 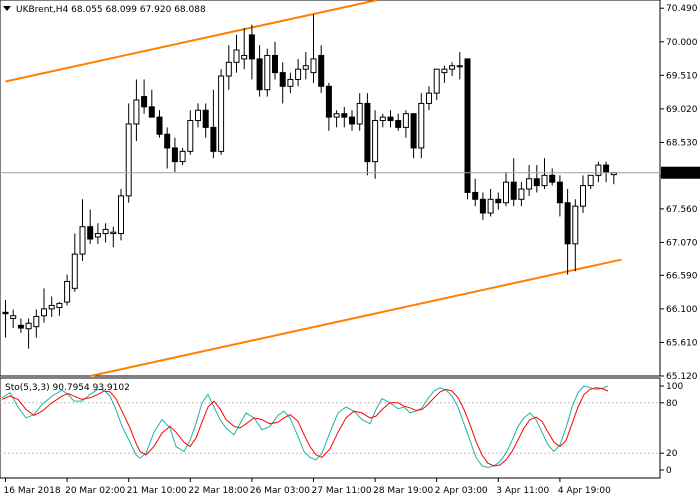 What do you see at coordinates (682, 210) in the screenshot?
I see `price-tick-label: 67.560` at bounding box center [682, 210].